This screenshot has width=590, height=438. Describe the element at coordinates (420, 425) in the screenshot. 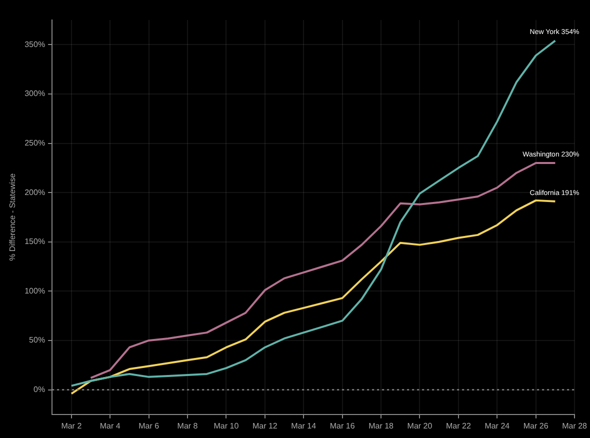

I see `x-tick-label: Mar 20` at that location.